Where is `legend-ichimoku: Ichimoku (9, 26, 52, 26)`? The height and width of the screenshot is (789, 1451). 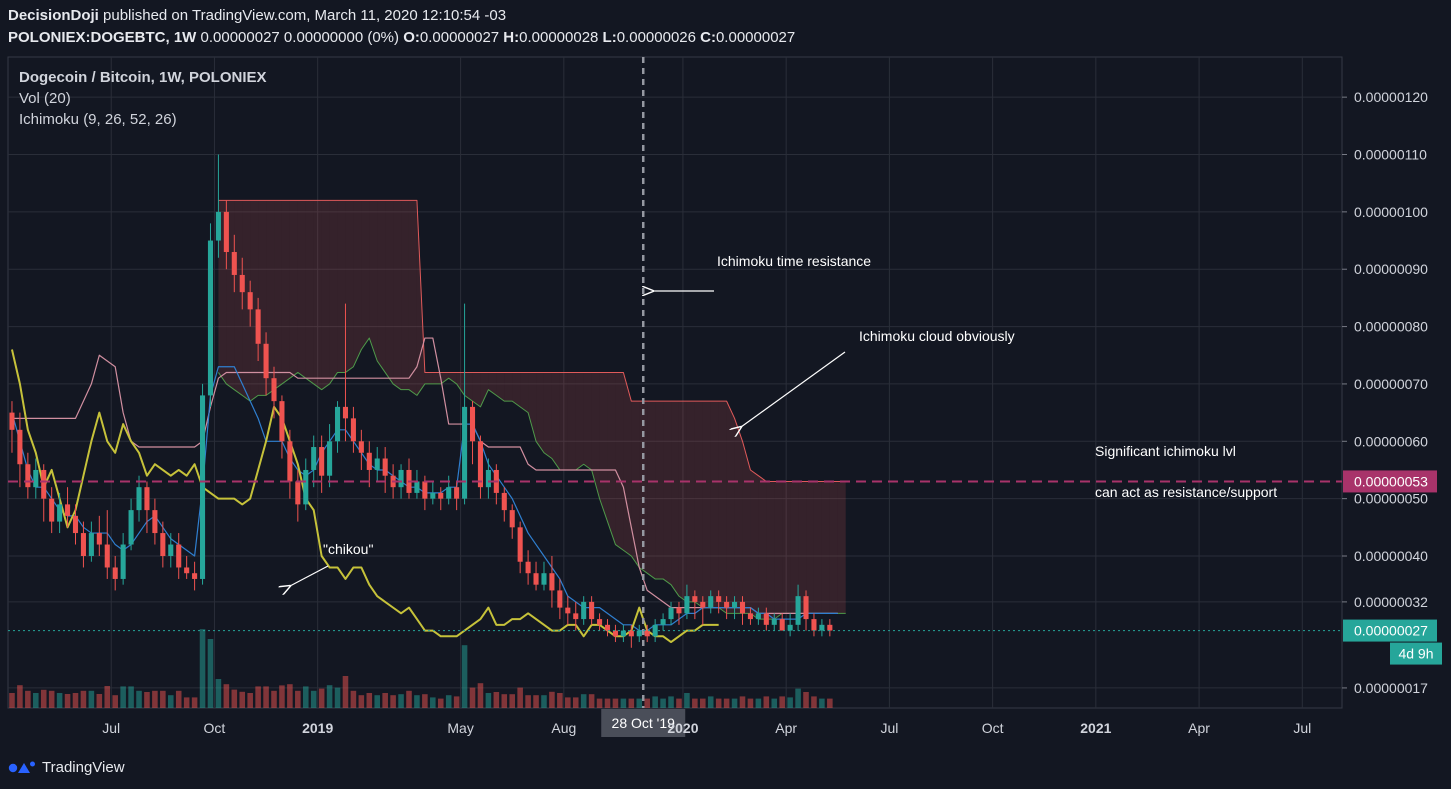
legend-ichimoku: Ichimoku (9, 26, 52, 26) is located at coordinates (98, 119).